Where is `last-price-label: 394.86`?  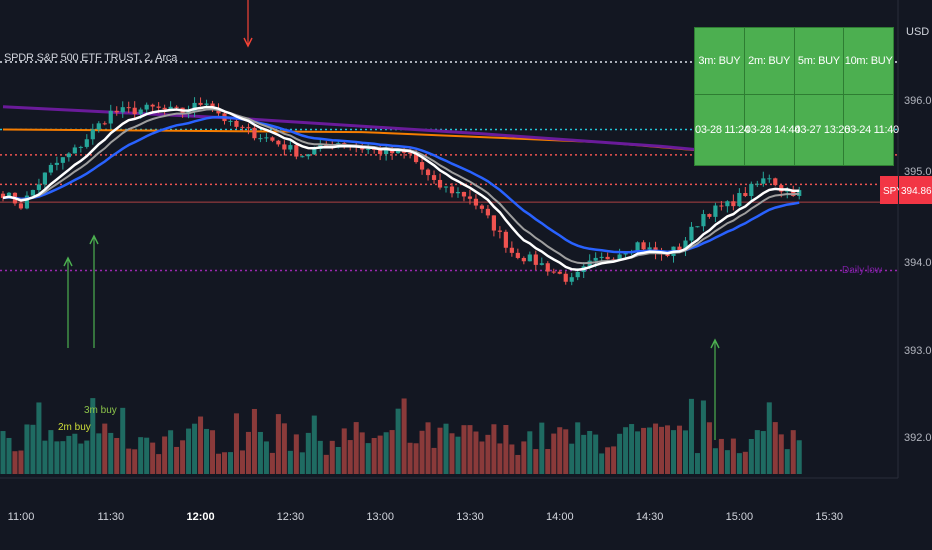 last-price-label: 394.86 is located at coordinates (916, 191).